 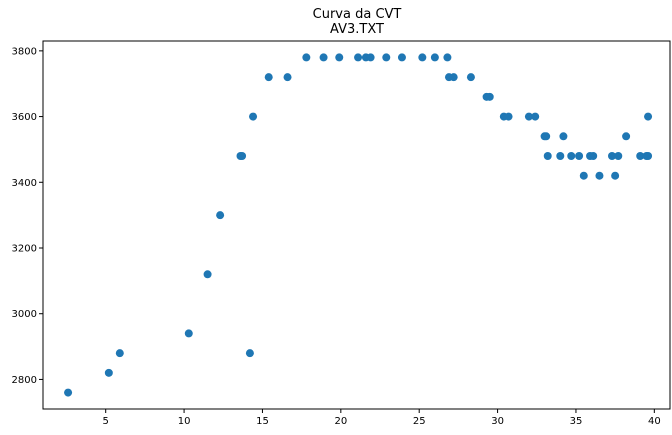 What do you see at coordinates (24, 380) in the screenshot?
I see `y-tick-label: 2800` at bounding box center [24, 380].